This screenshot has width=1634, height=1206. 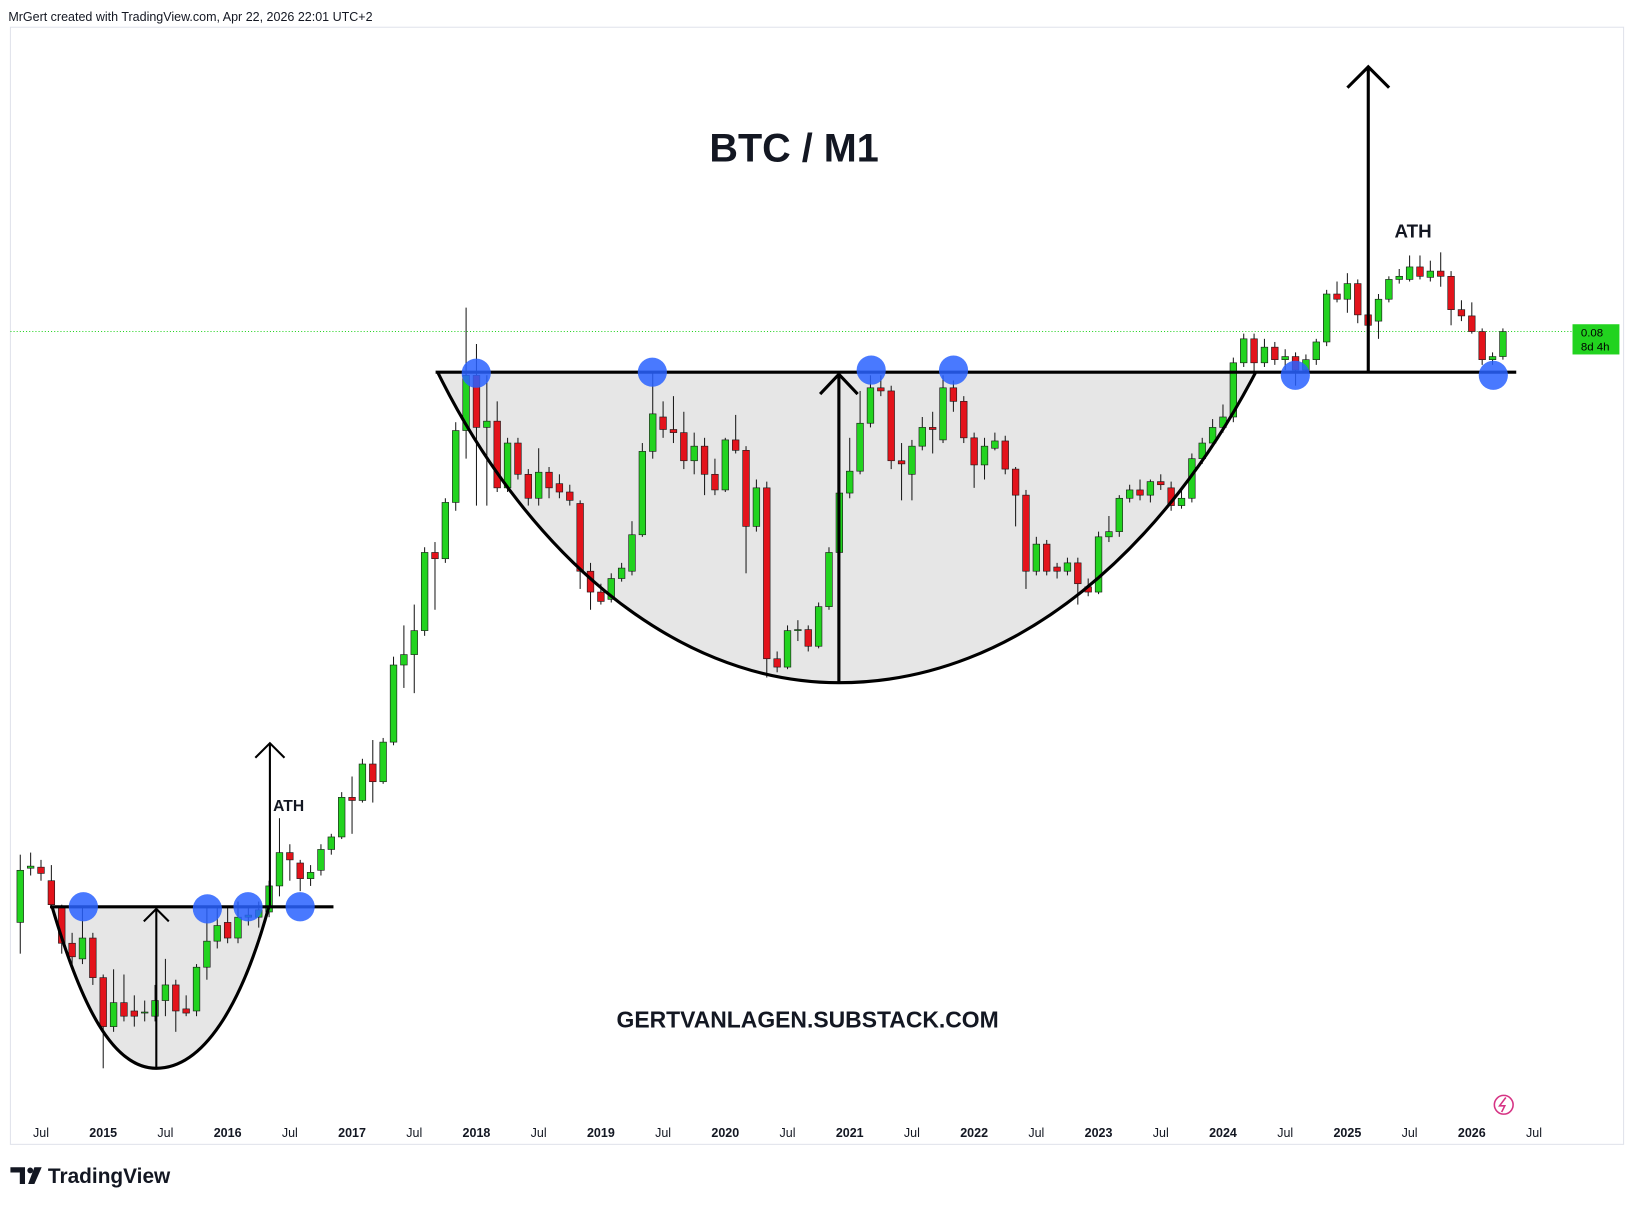 I want to click on footer-logo-text: TradingView, so click(x=109, y=1176).